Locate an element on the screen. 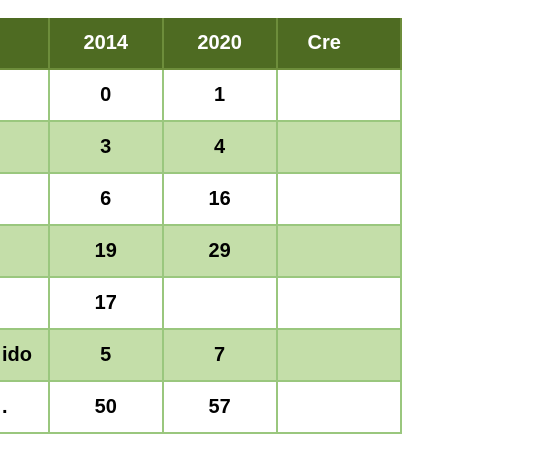  row-label: ido is located at coordinates (25, 355).